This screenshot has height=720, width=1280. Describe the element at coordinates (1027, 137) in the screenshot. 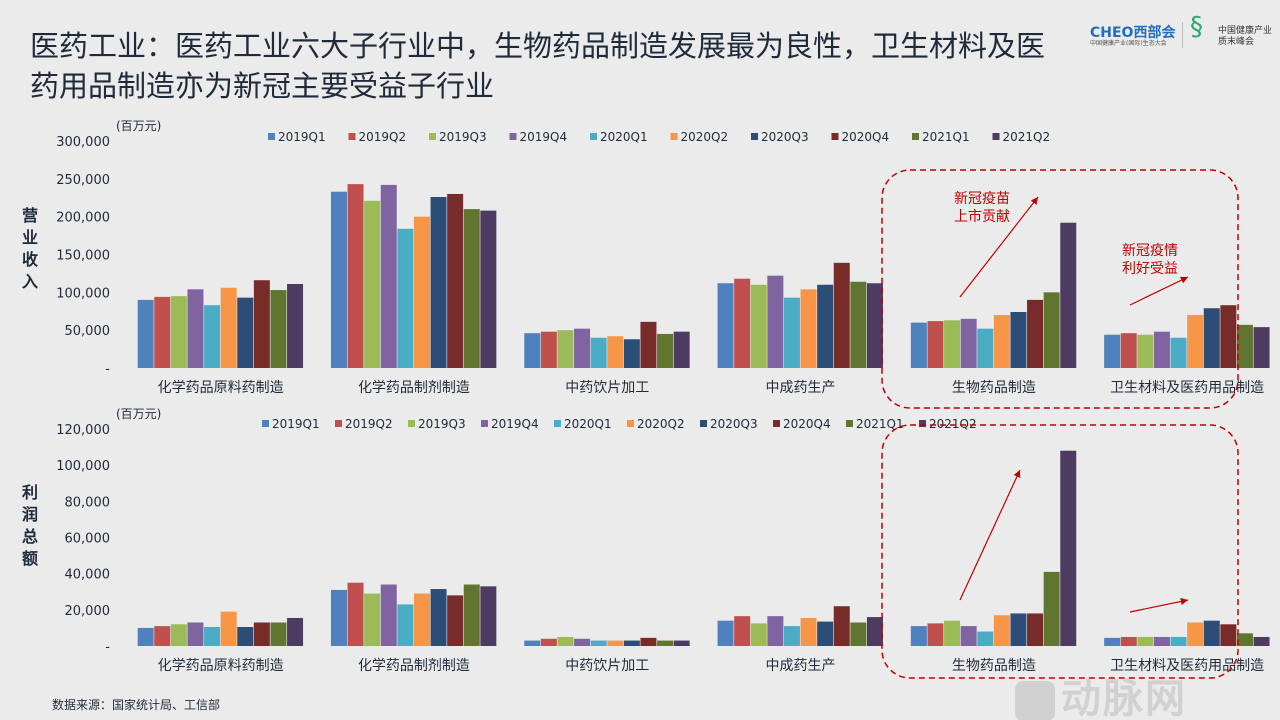

I see `chart1-legend-label: 2021Q2` at that location.